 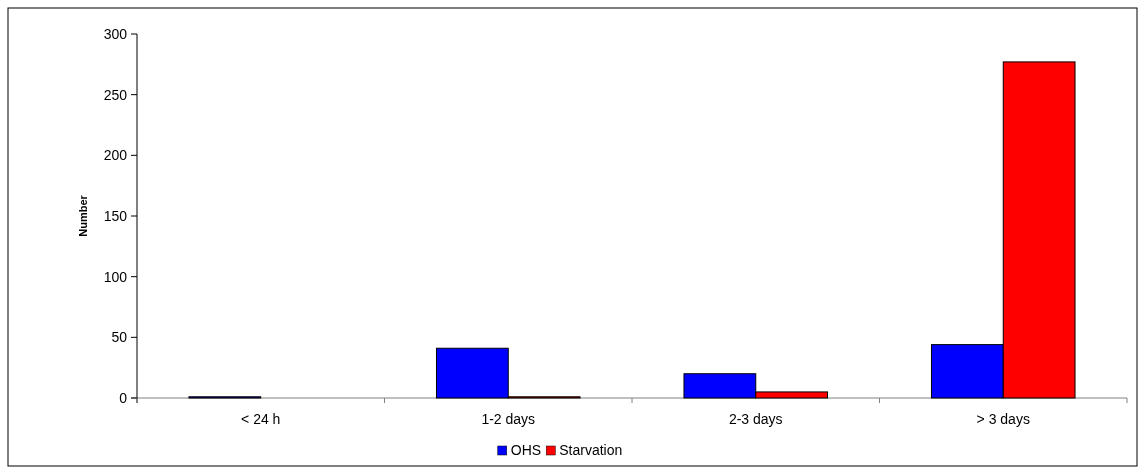 I want to click on y-tick-label: 50, so click(x=119, y=337).